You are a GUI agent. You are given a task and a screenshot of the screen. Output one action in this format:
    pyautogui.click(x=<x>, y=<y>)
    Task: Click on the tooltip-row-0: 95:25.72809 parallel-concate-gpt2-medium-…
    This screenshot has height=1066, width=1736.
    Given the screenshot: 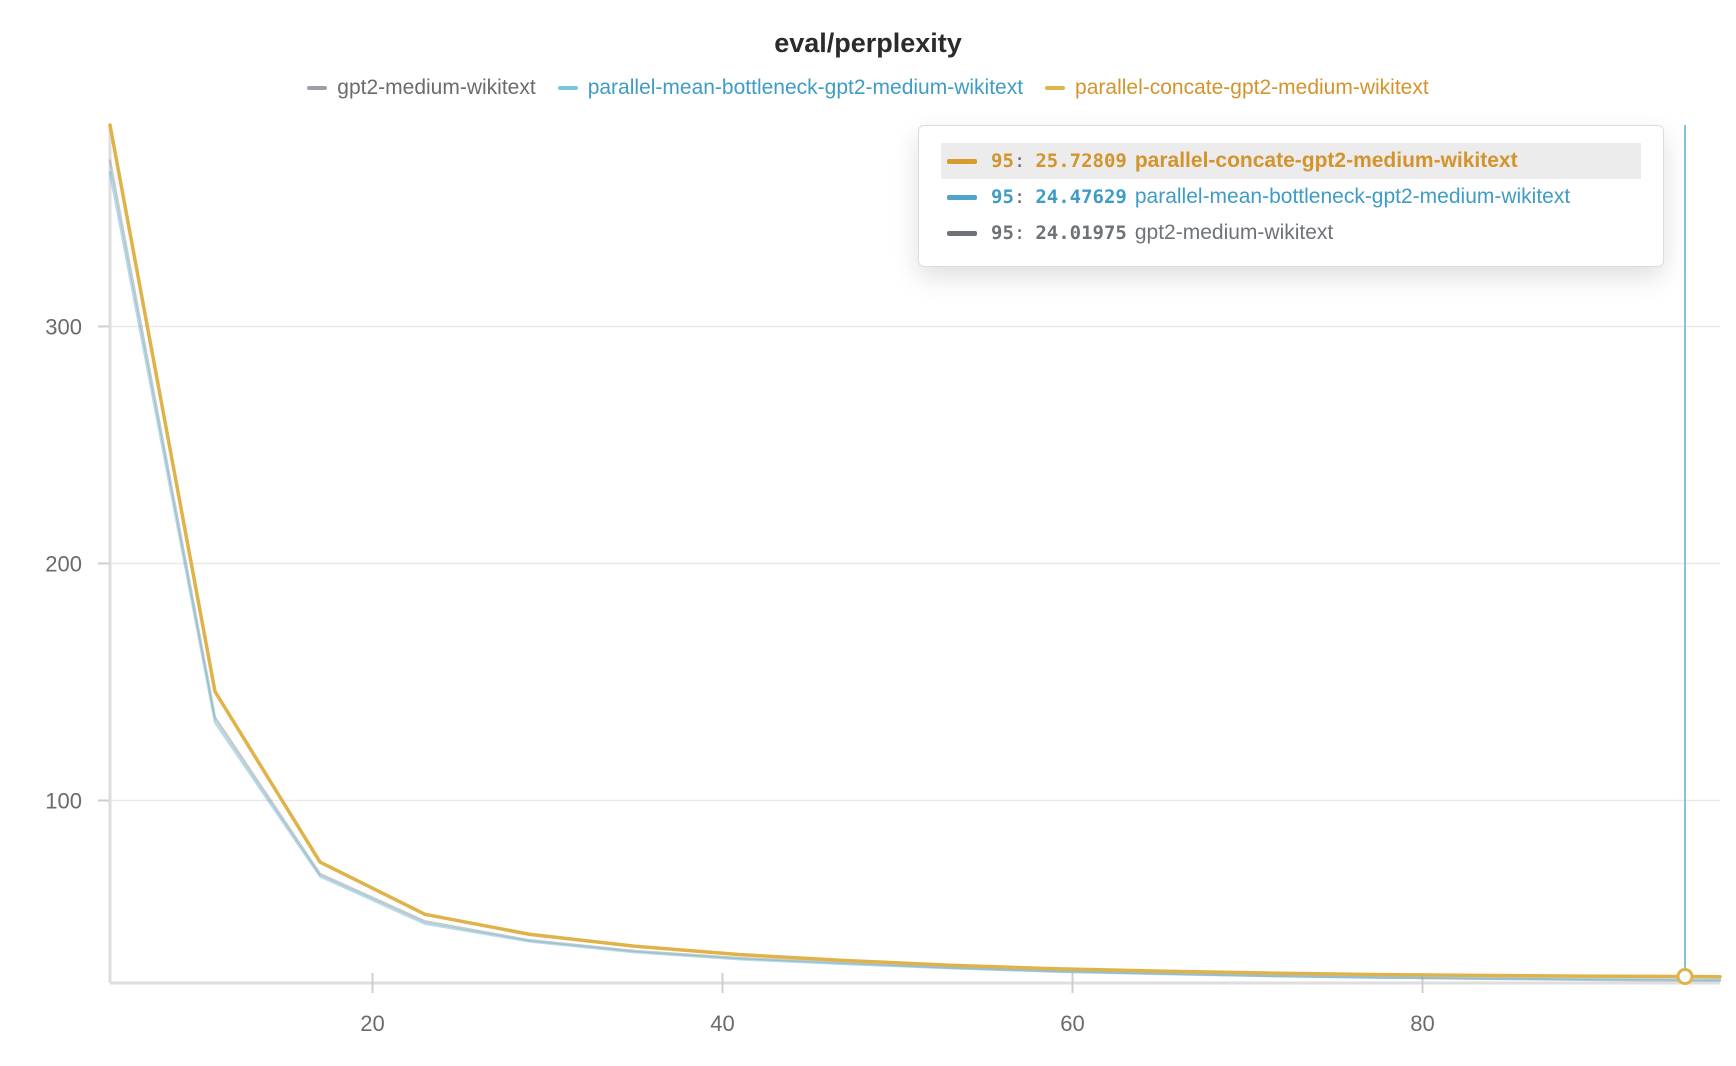 What is the action you would take?
    pyautogui.click(x=1291, y=161)
    